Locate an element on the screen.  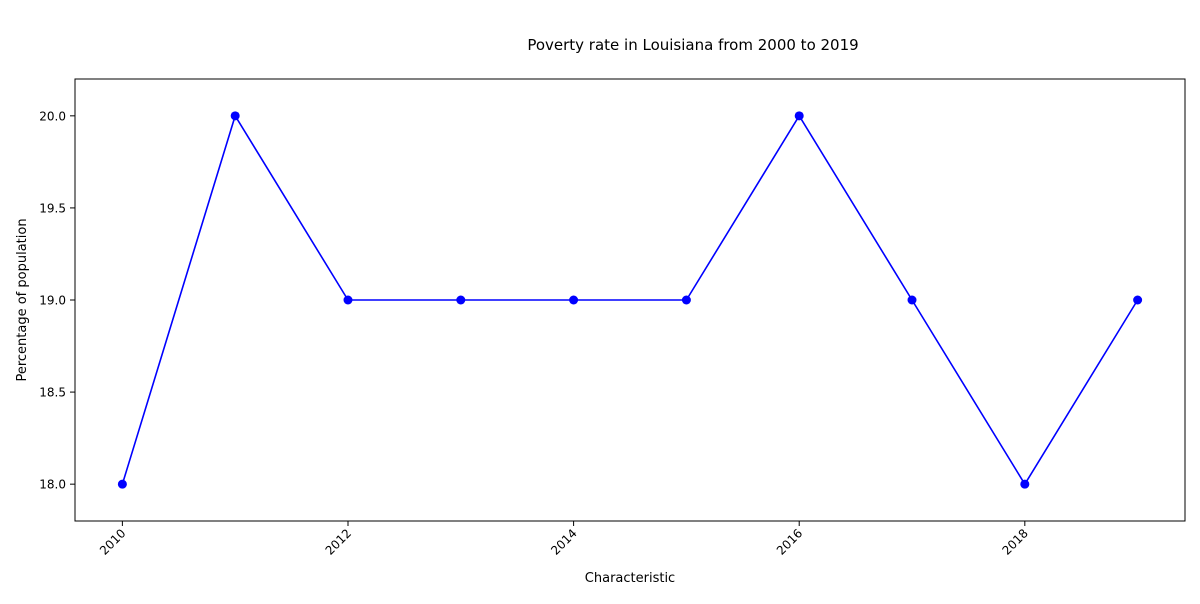
x-tick-label: 2016 is located at coordinates (789, 541).